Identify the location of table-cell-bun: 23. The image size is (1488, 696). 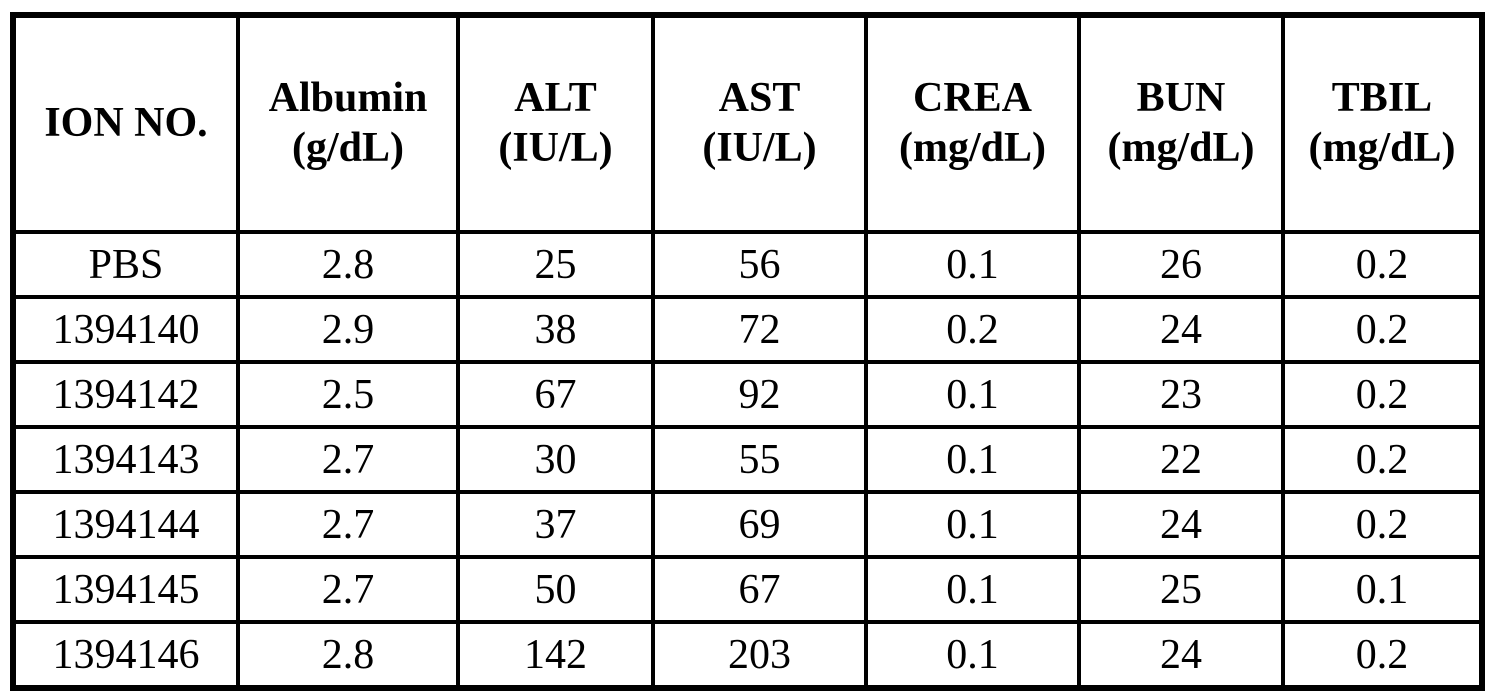
(1181, 394).